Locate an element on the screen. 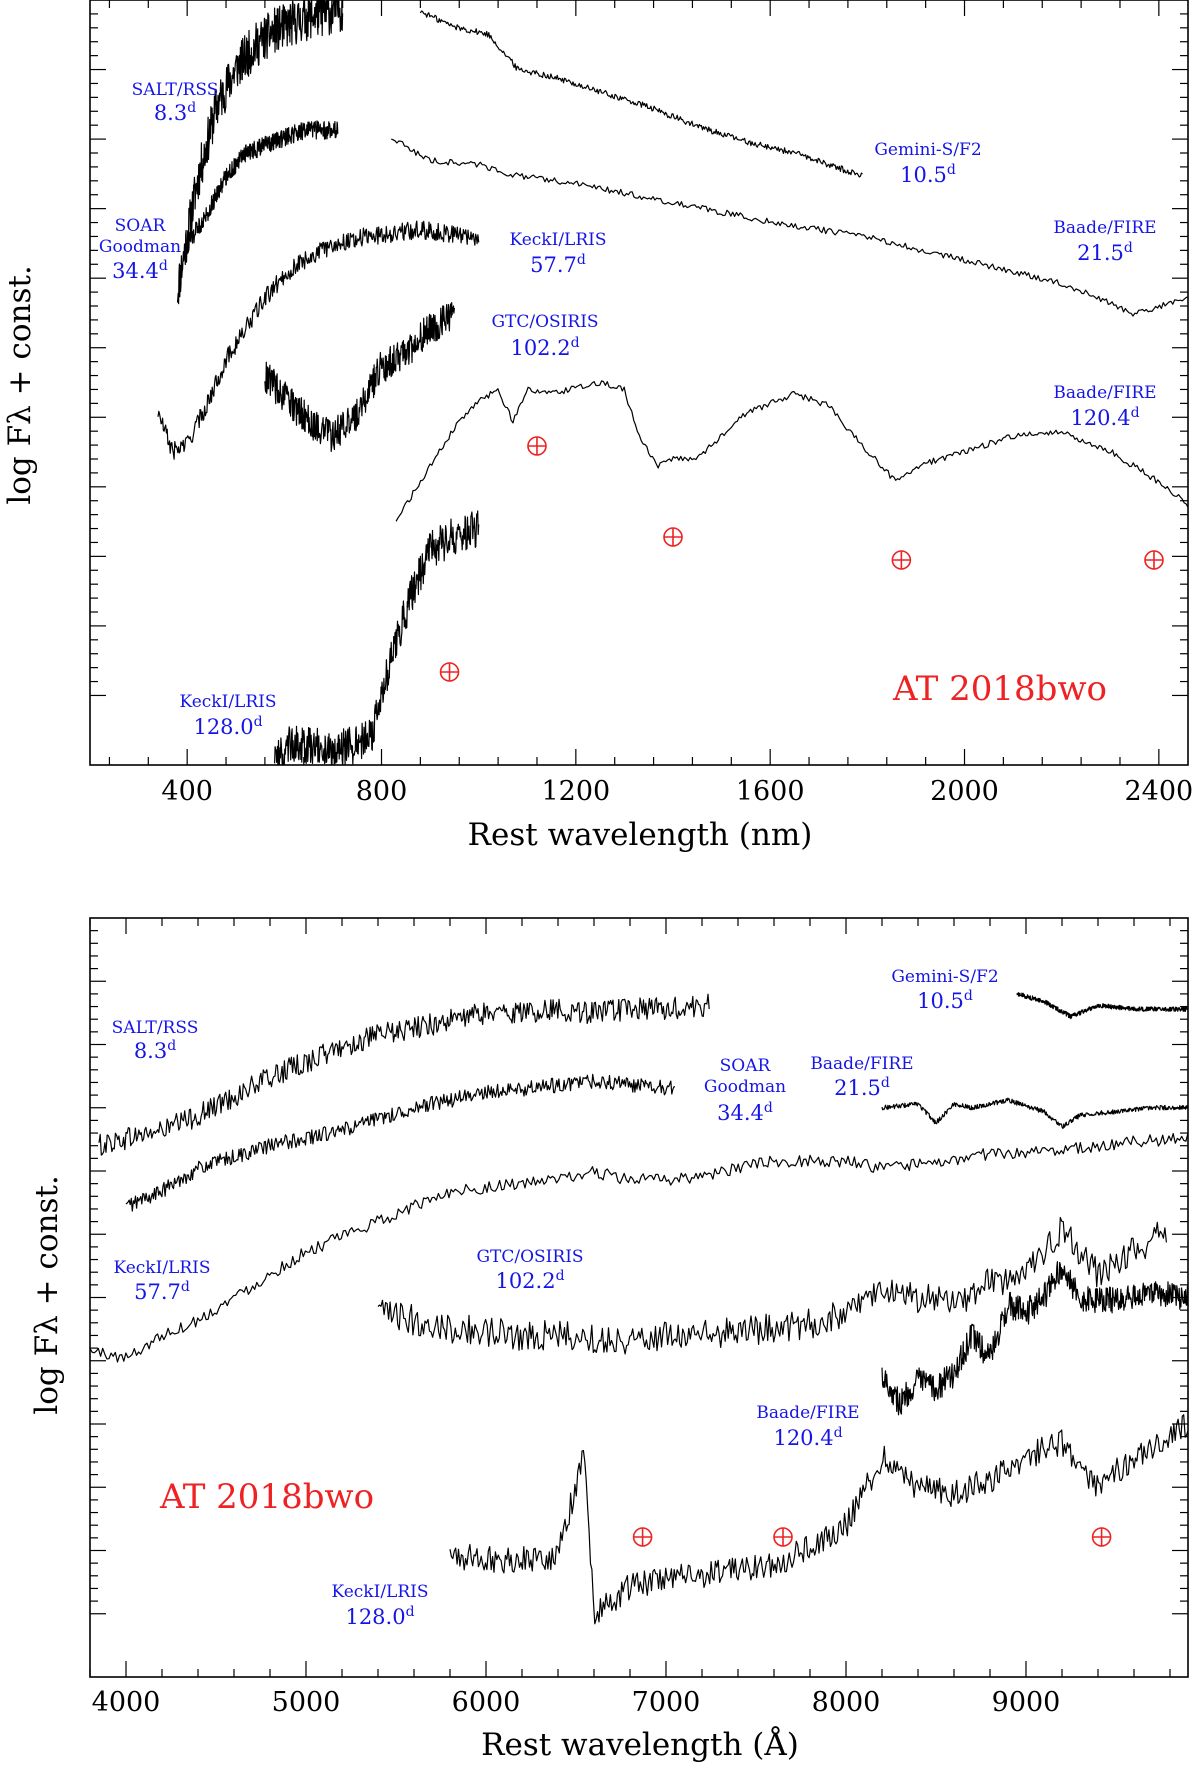  x-tick-label: 1200 is located at coordinates (575, 791).